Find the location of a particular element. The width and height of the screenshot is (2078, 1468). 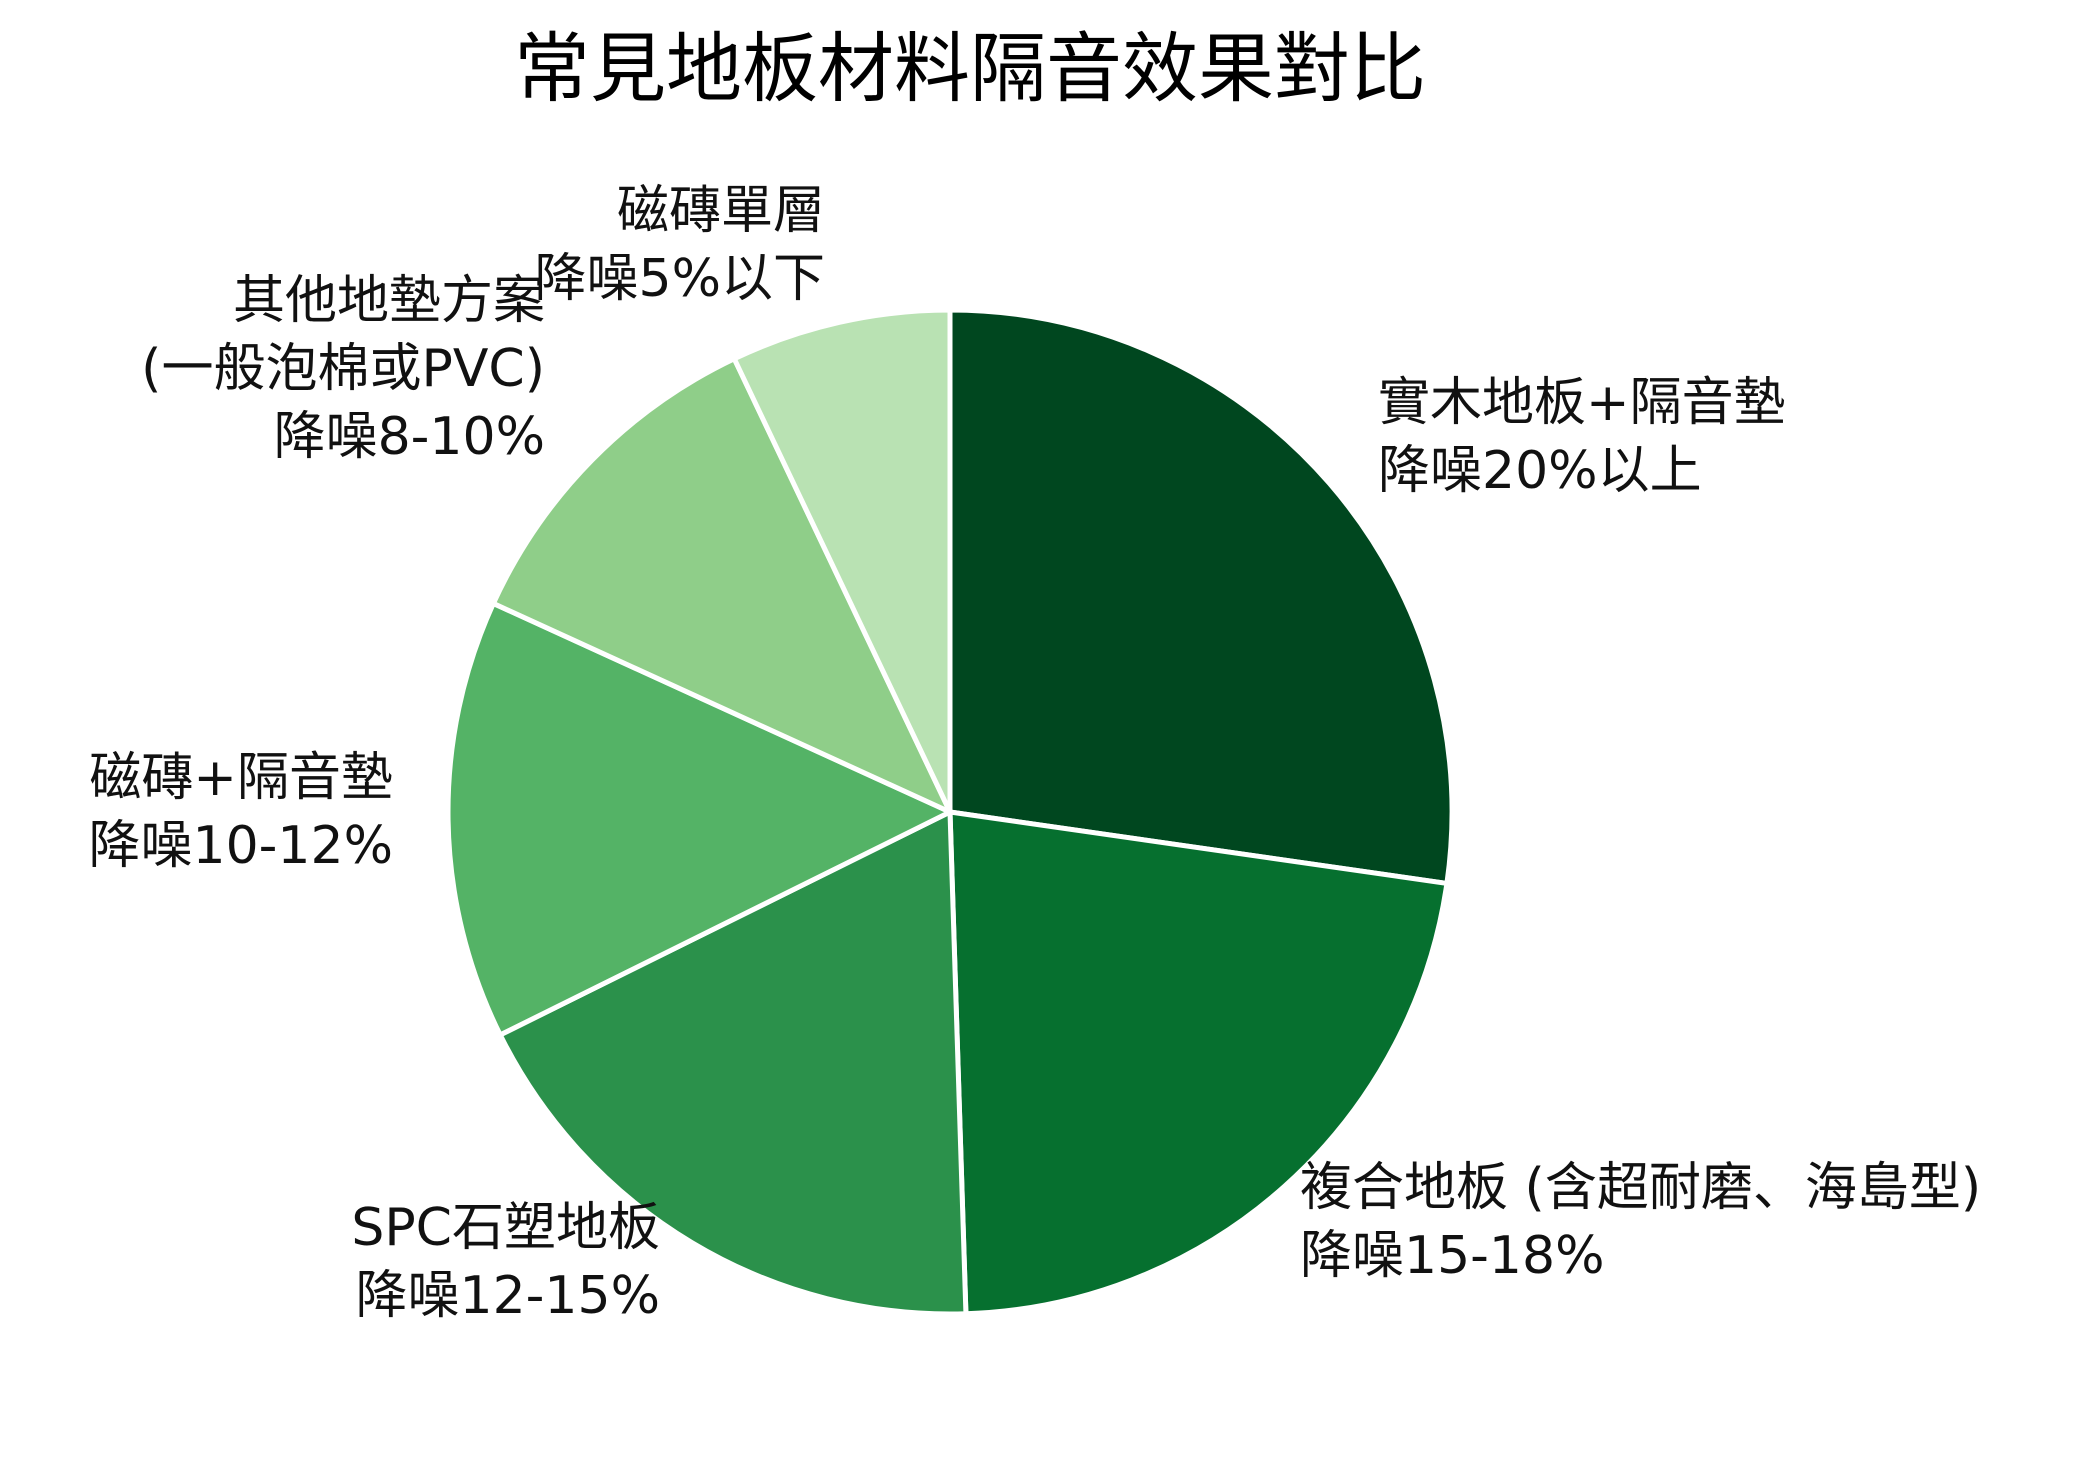

slice-value-label-other-mat: 降噪8-10% is located at coordinates (409, 437).